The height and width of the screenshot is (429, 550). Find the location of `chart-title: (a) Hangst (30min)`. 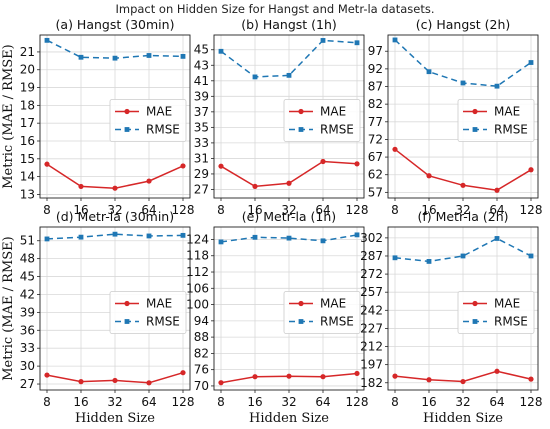

chart-title: (a) Hangst (30min) is located at coordinates (115, 24).